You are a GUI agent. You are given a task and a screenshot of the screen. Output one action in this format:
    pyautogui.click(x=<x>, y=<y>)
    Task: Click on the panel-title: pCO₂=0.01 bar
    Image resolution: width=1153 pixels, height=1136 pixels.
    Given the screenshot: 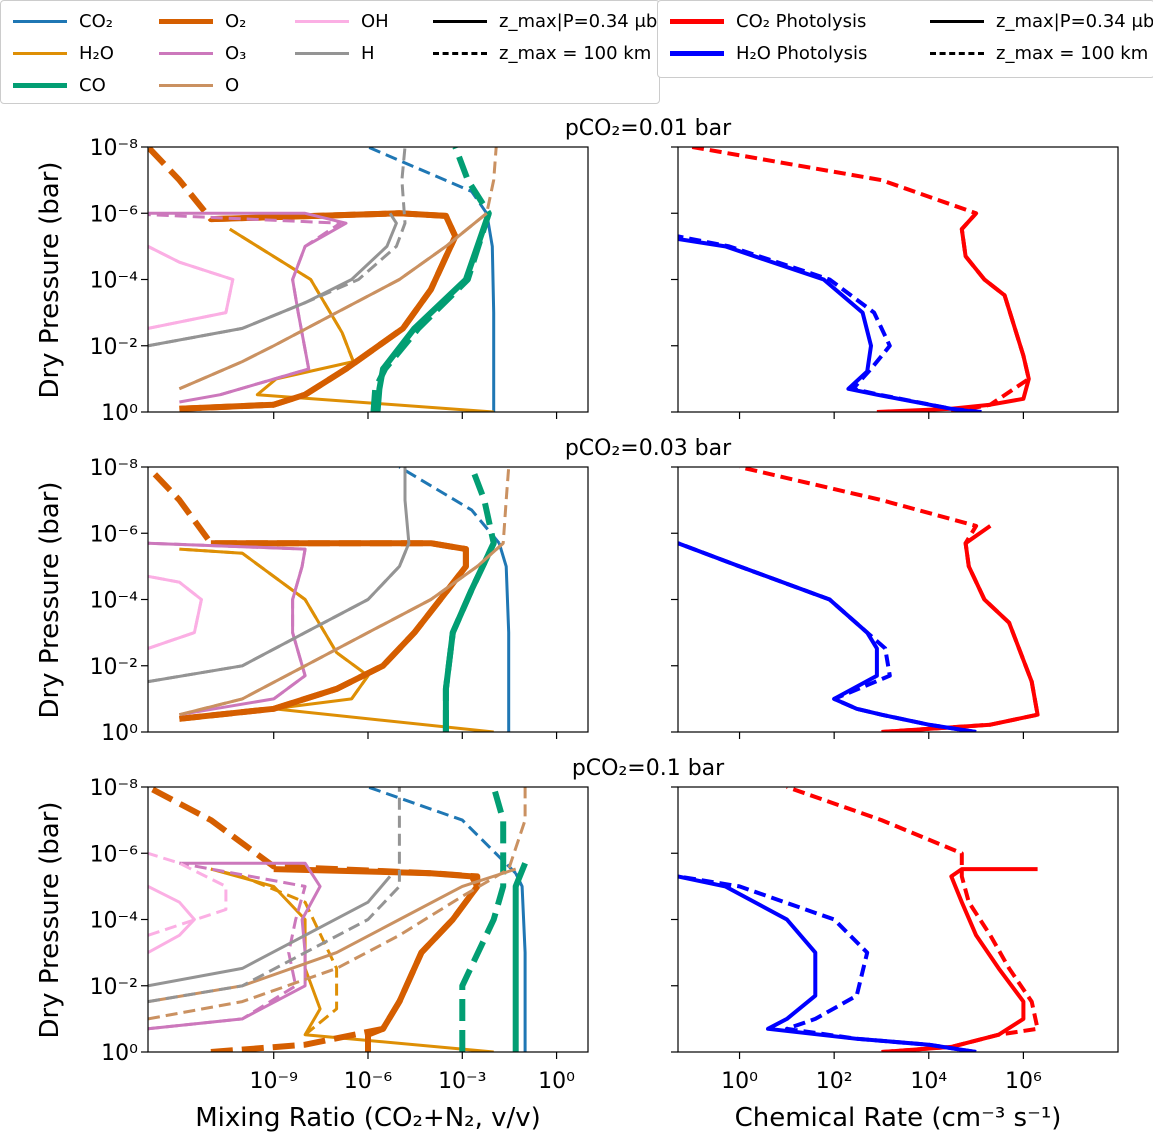 What is the action you would take?
    pyautogui.click(x=648, y=128)
    